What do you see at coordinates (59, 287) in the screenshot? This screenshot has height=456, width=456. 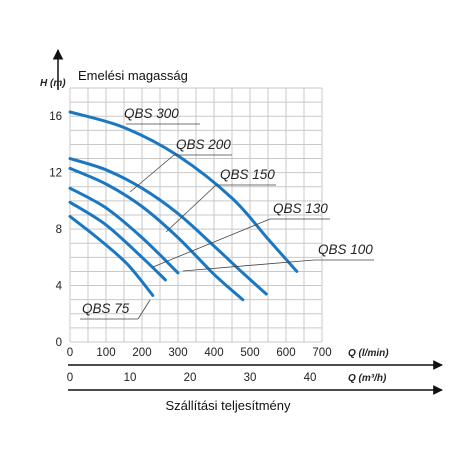 I see `y-tick-label: 4` at bounding box center [59, 287].